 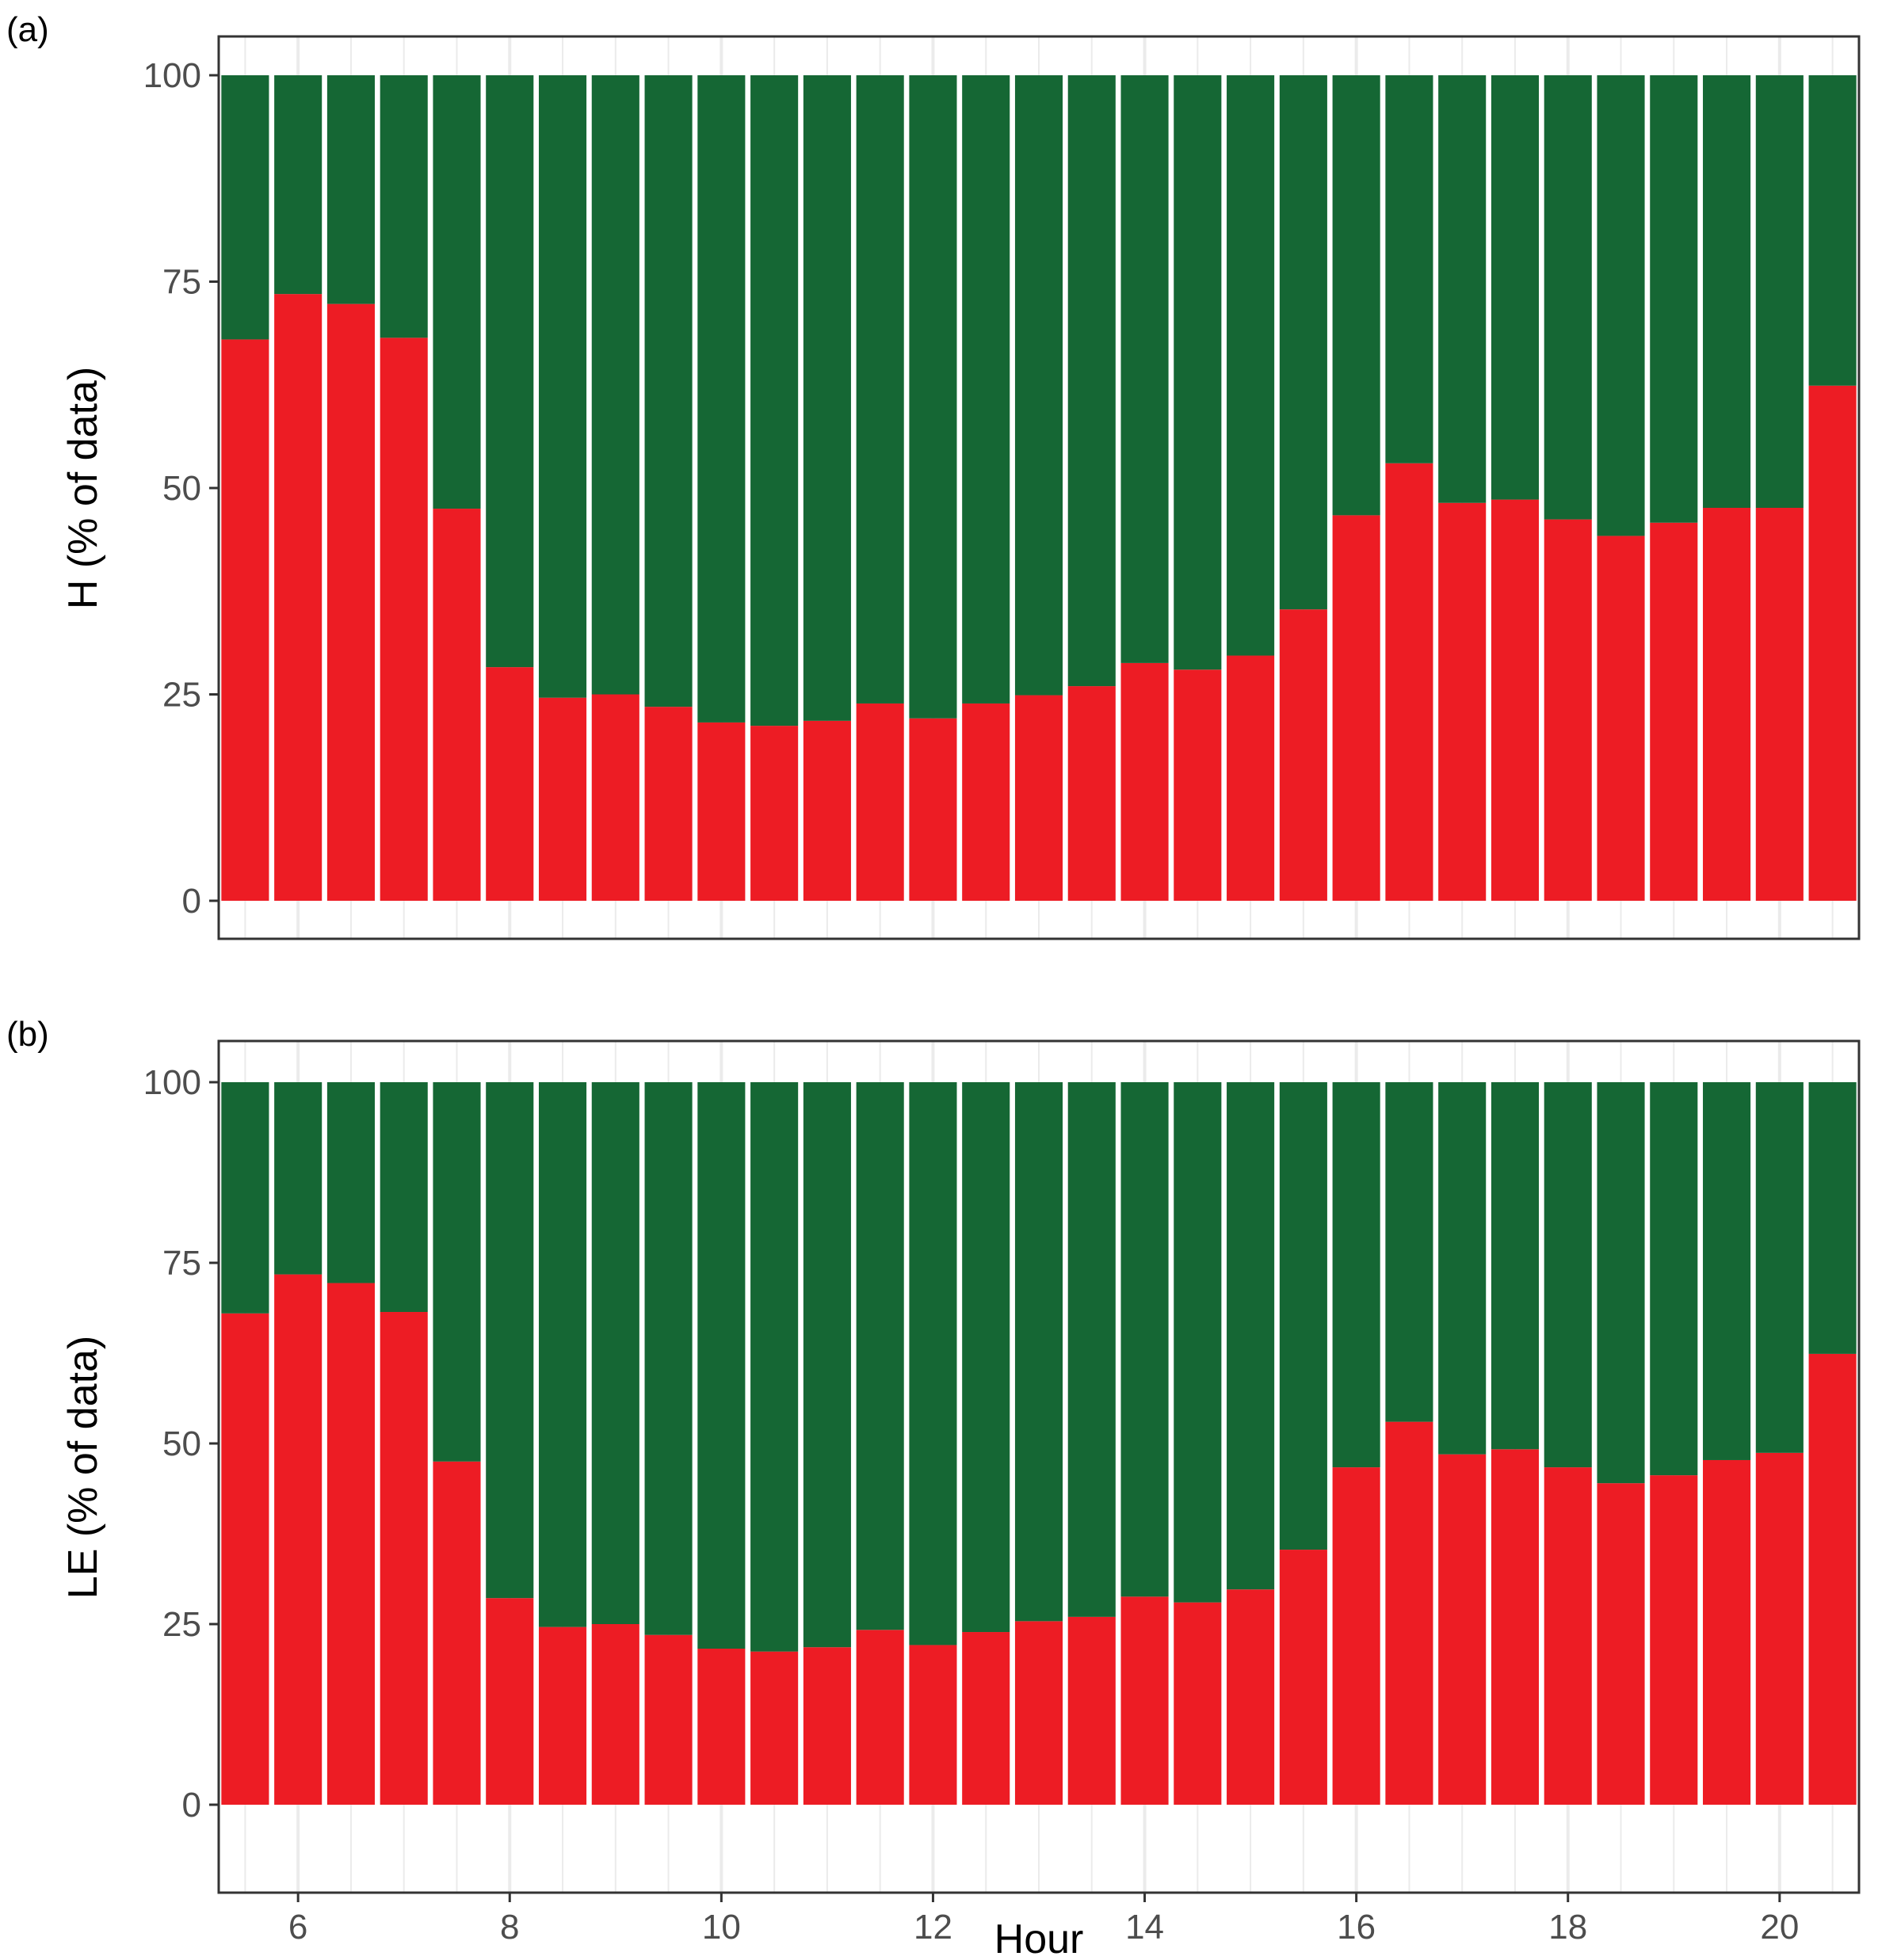 I want to click on y-tick-label: 50, so click(x=182, y=1443).